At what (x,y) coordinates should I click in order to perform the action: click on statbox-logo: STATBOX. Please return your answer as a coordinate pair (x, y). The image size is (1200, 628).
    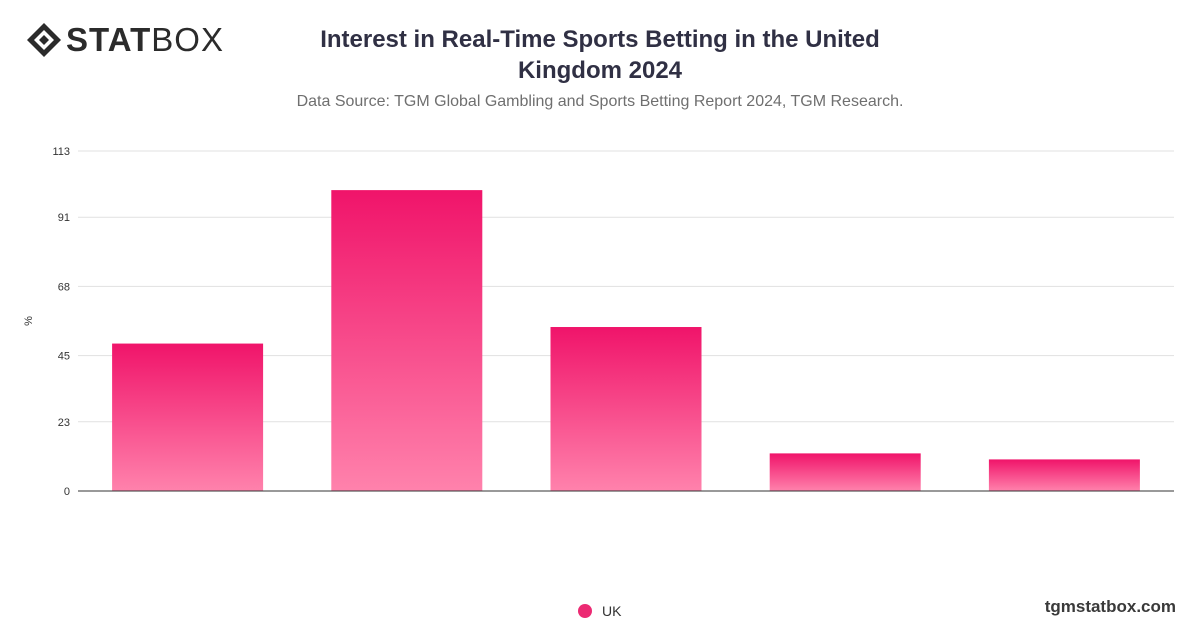
    Looking at the image, I should click on (125, 40).